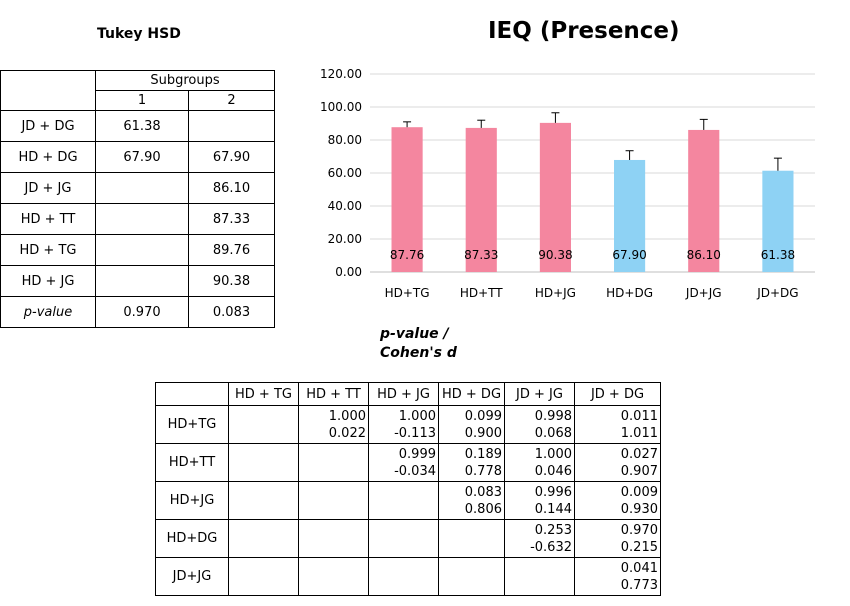 The image size is (850, 606). Describe the element at coordinates (48, 250) in the screenshot. I see `tukey-row-label: HD + TG` at that location.